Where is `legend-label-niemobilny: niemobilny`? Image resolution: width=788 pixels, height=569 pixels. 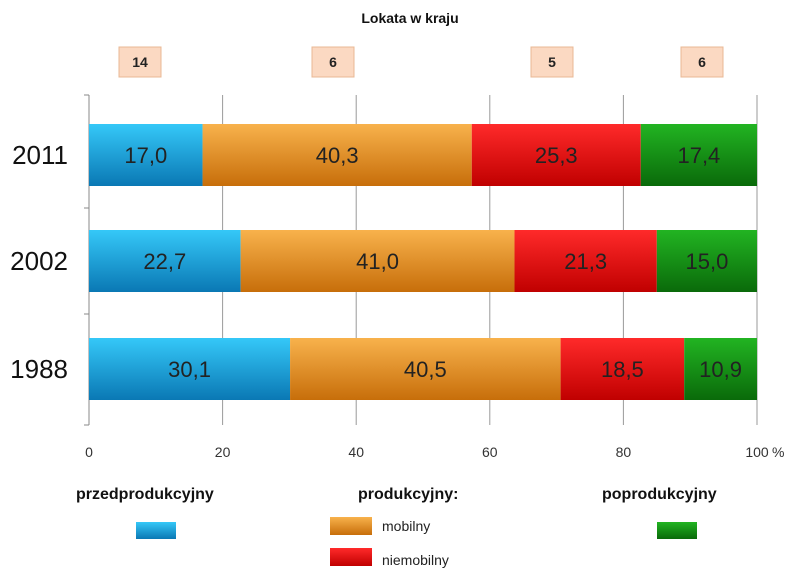
legend-label-niemobilny: niemobilny is located at coordinates (415, 560).